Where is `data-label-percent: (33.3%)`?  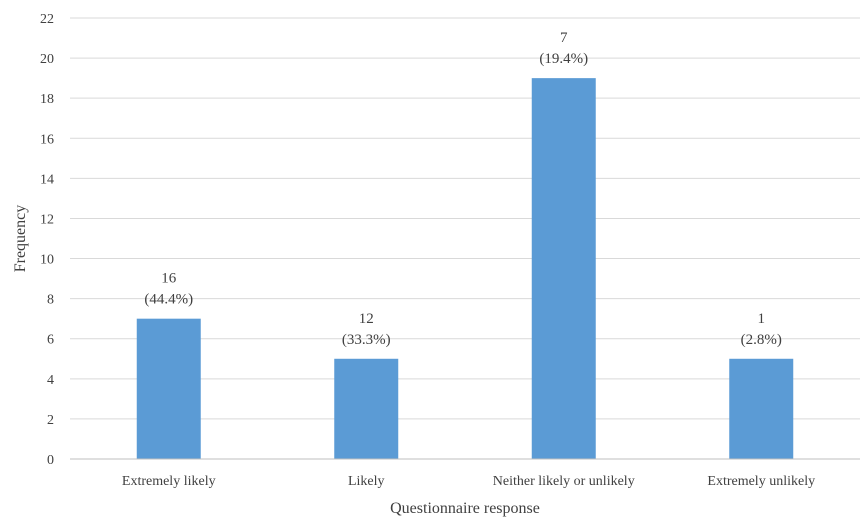
data-label-percent: (33.3%) is located at coordinates (366, 340).